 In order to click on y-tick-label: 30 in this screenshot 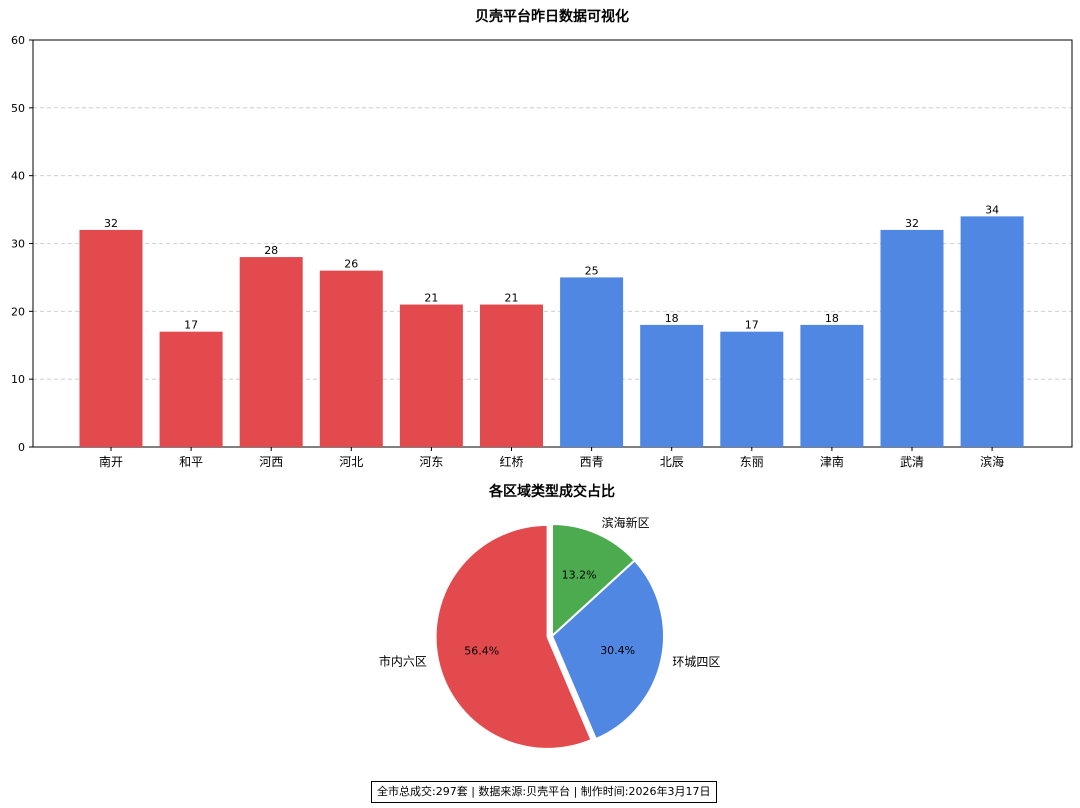, I will do `click(18, 244)`.